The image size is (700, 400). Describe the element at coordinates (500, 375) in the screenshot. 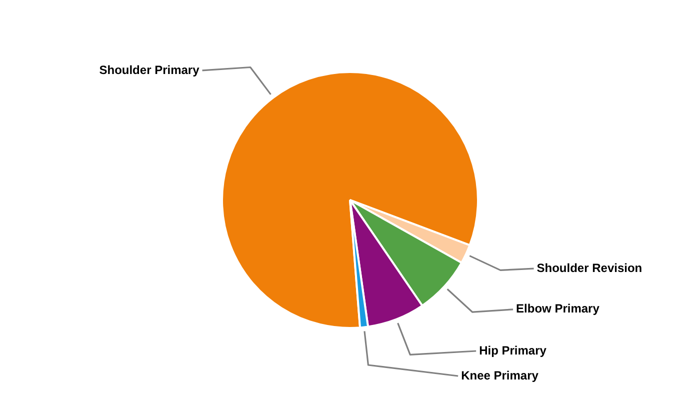

I see `slice-label: Knee Primary` at that location.